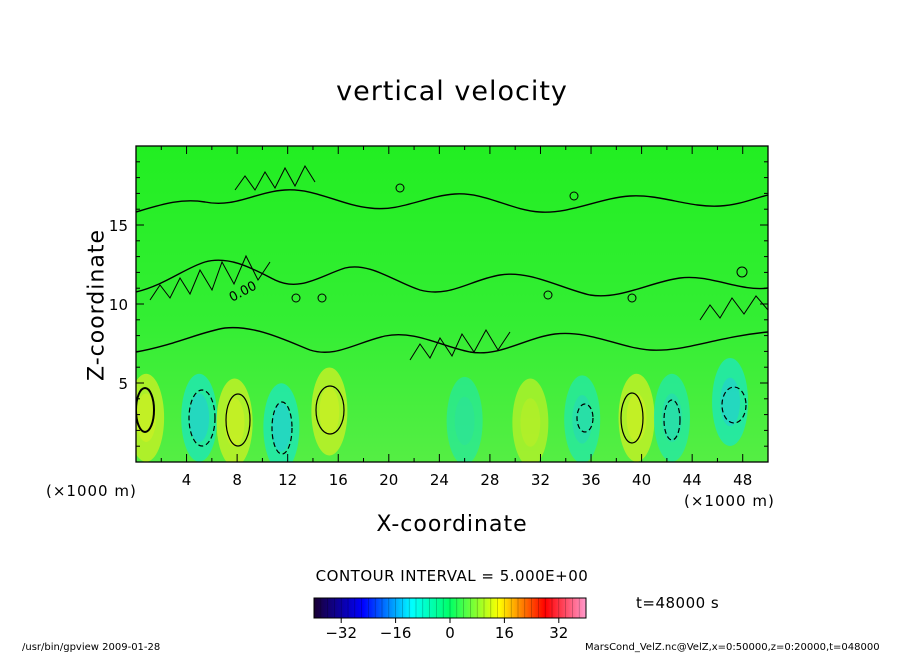 Image resolution: width=904 pixels, height=654 pixels. I want to click on x-tick-label: 48, so click(742, 480).